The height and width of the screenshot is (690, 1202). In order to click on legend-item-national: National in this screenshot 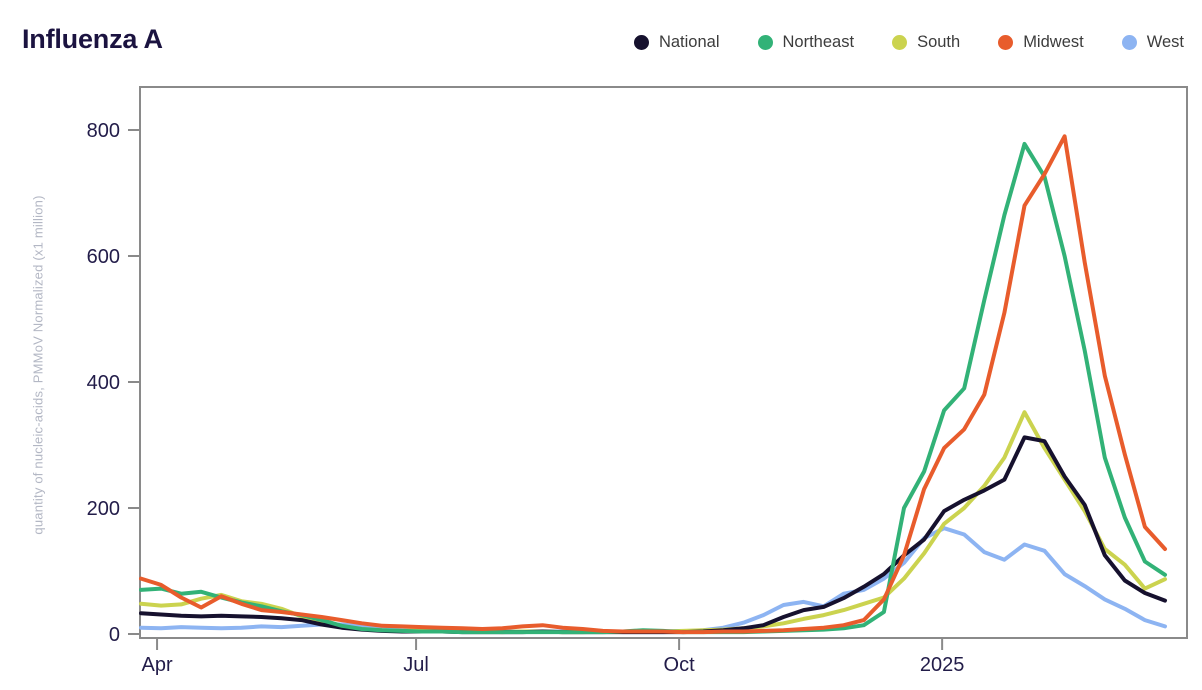, I will do `click(676, 42)`.